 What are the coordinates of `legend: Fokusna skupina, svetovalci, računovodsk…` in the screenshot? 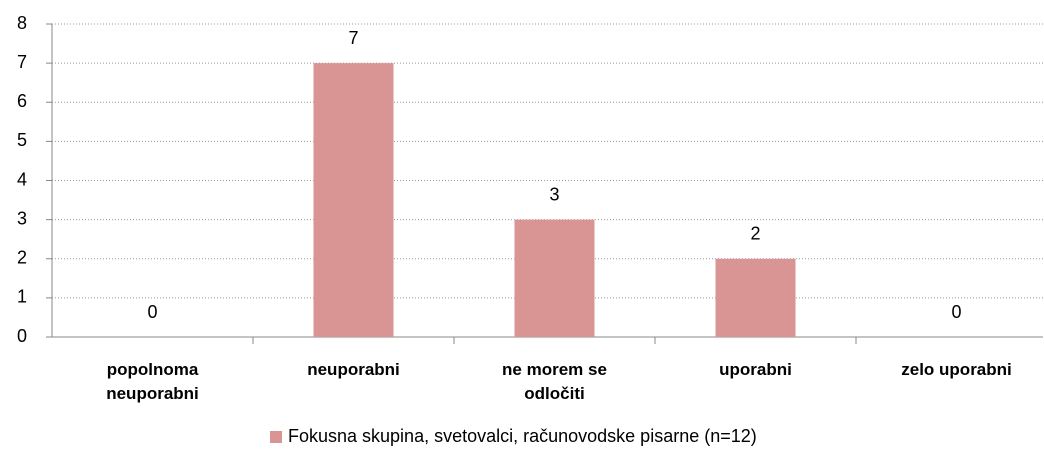 It's located at (513, 436).